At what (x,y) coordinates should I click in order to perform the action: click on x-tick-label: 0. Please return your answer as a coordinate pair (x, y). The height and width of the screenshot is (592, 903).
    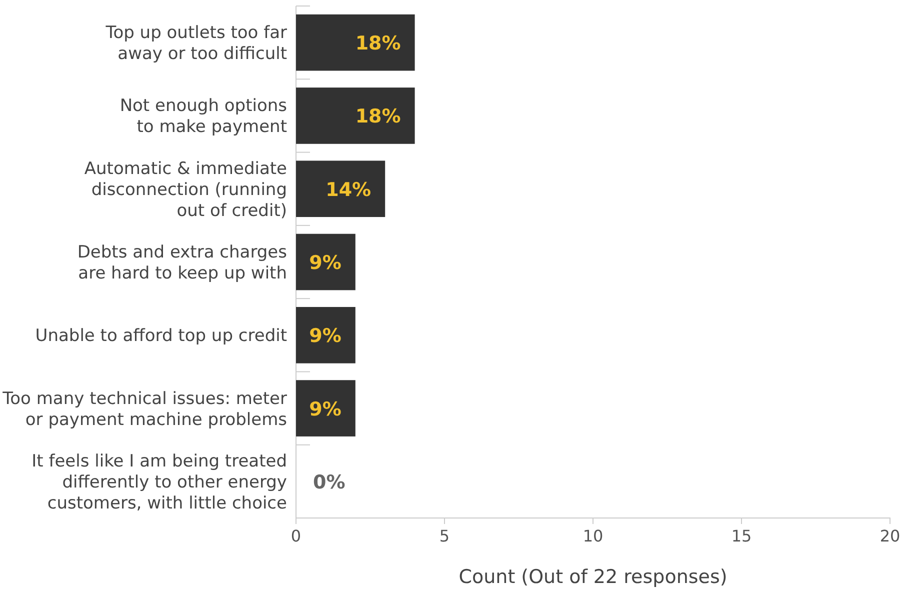
    Looking at the image, I should click on (296, 536).